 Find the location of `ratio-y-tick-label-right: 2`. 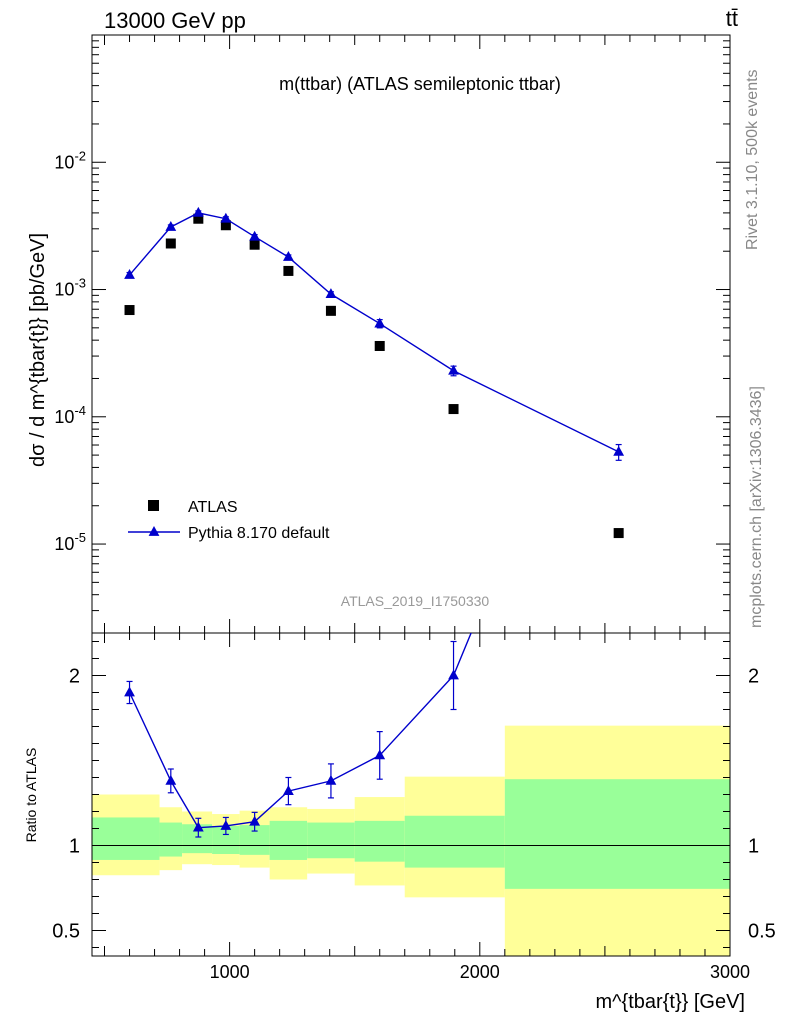

ratio-y-tick-label-right: 2 is located at coordinates (753, 677).